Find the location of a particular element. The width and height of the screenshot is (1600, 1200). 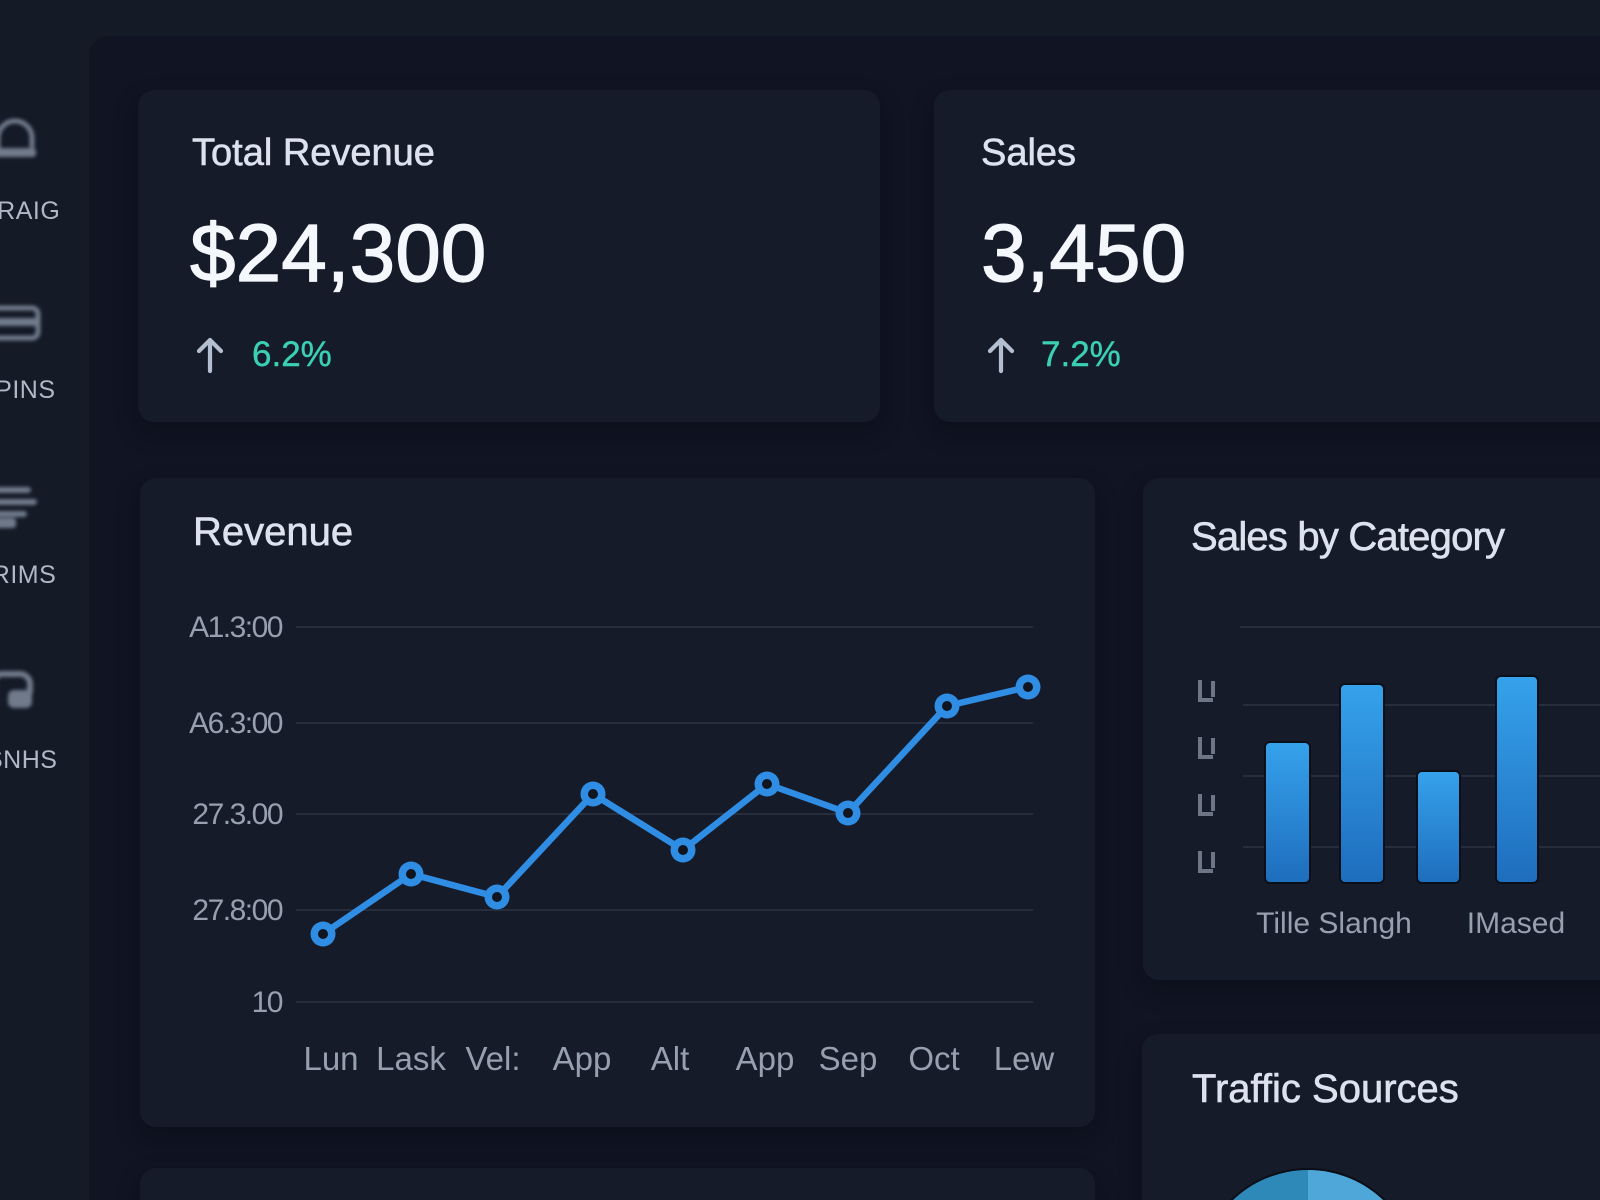

svg-text: Lun is located at coordinates (330, 1058).